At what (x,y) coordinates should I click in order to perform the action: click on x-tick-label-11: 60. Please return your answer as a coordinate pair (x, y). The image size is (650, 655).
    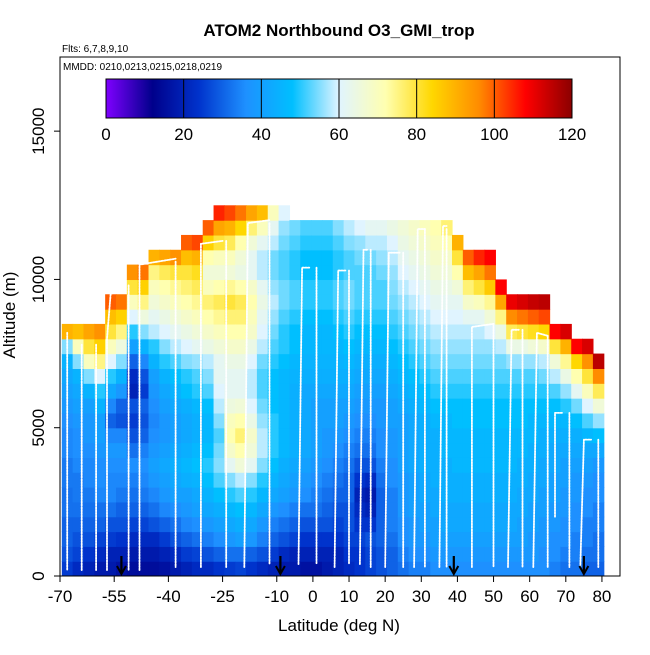
    Looking at the image, I should click on (529, 596).